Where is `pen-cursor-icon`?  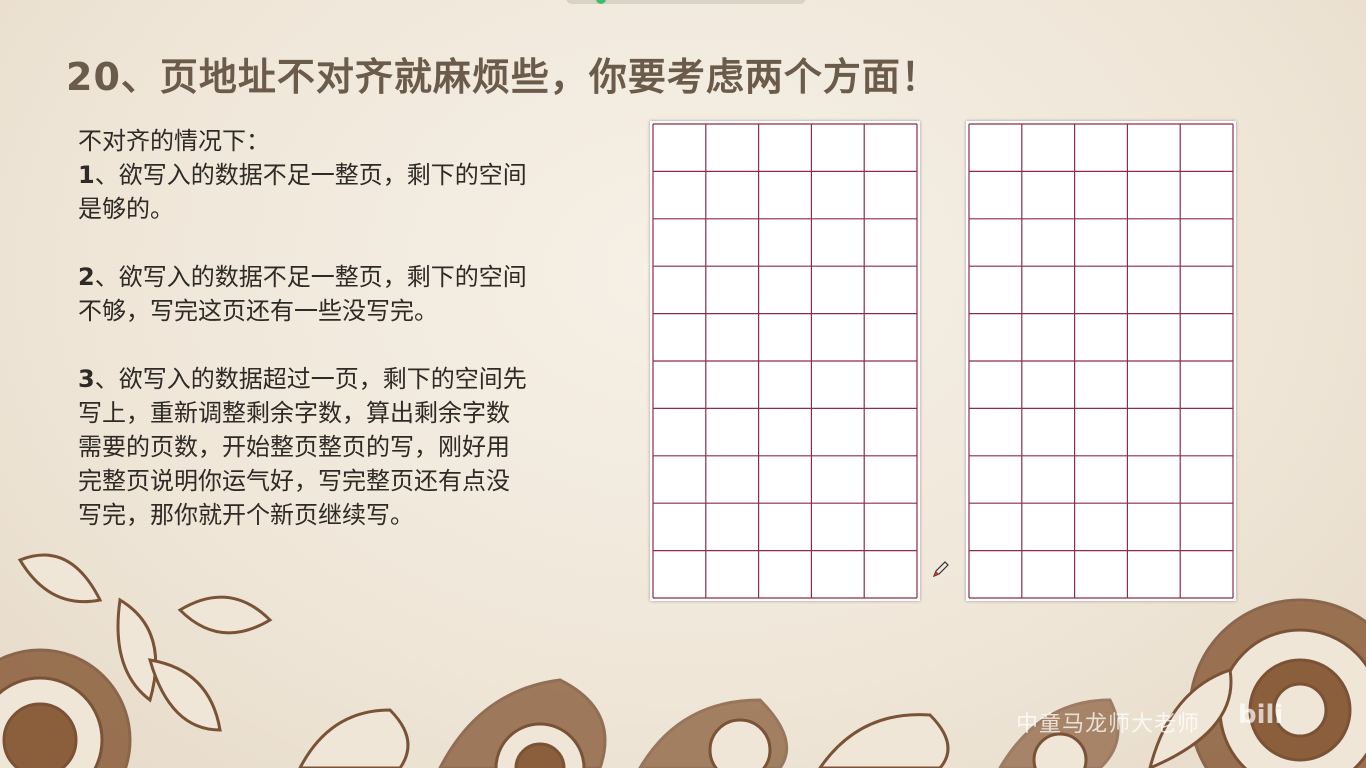 pen-cursor-icon is located at coordinates (940, 569).